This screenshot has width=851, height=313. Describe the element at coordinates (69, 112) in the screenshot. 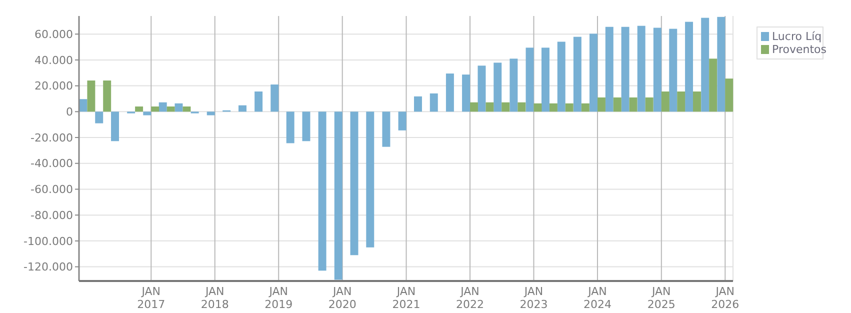

I see `y-tick-label: 0` at that location.